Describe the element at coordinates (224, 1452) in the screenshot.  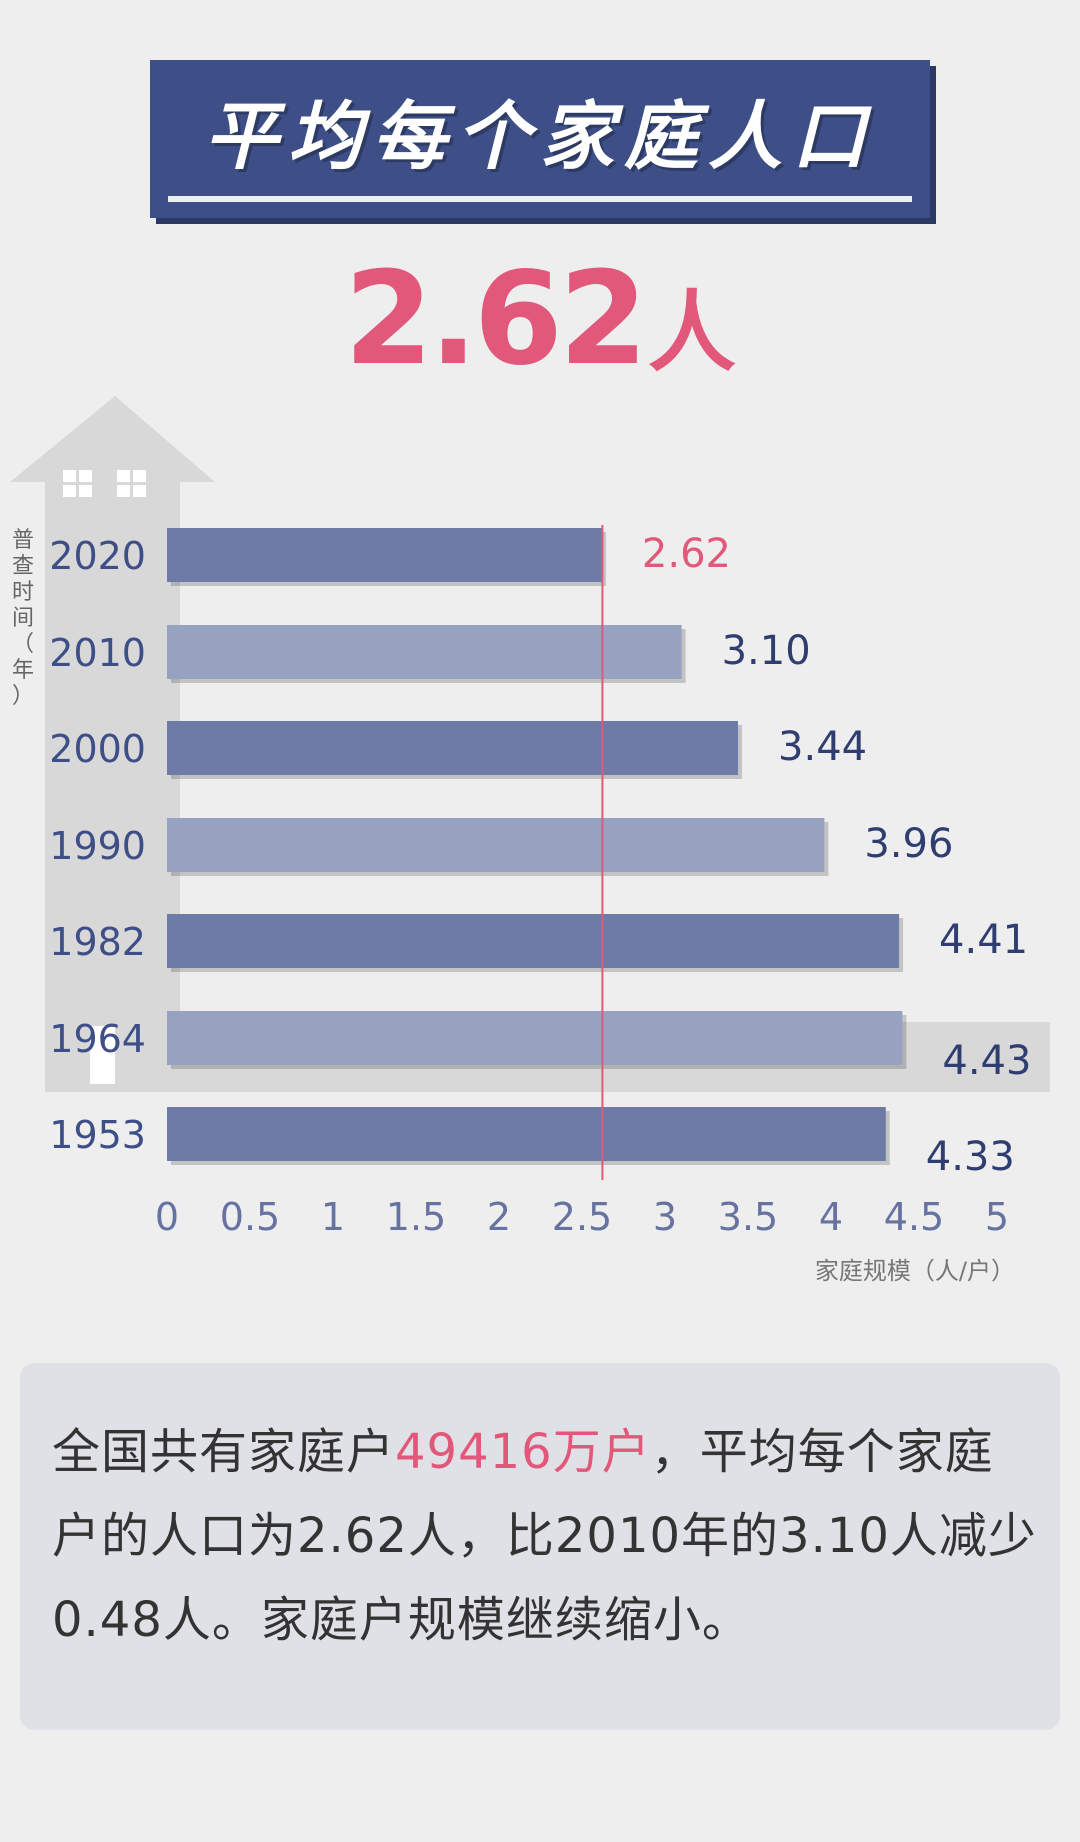
I see `summary-part1: 全国共有家庭户` at that location.